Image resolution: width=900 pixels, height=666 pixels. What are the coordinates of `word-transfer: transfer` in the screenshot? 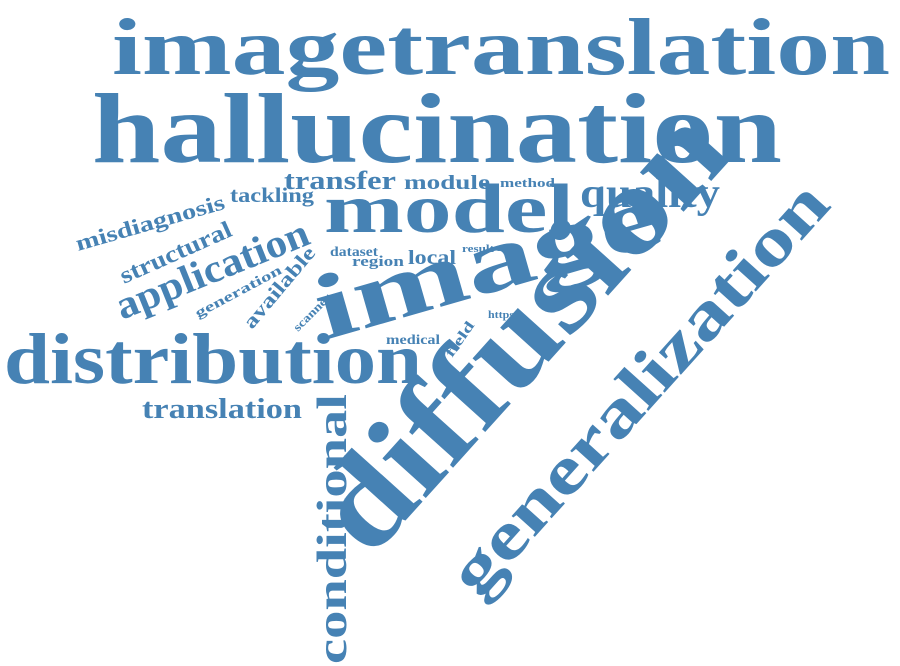 It's located at (340, 180).